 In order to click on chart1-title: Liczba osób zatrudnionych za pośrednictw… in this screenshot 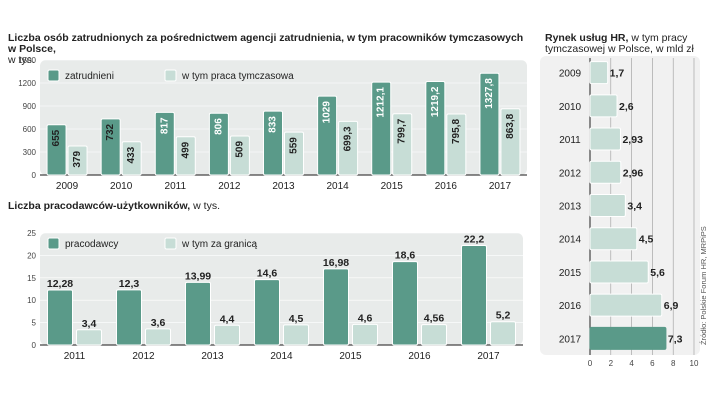, I will do `click(268, 49)`.